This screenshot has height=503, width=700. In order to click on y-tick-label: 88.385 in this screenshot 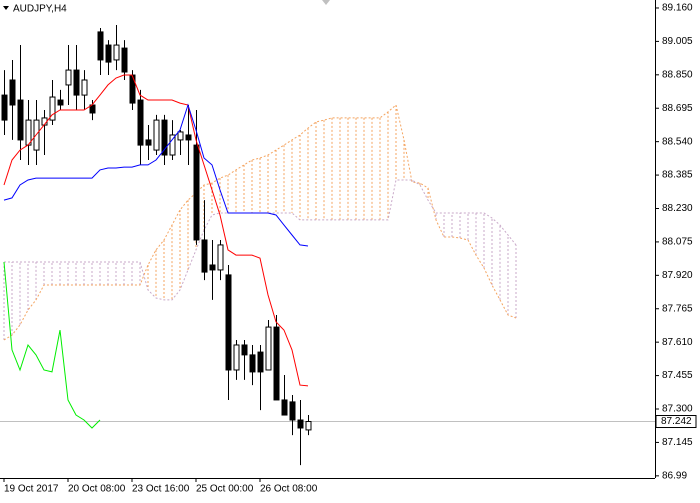, I will do `click(677, 175)`.